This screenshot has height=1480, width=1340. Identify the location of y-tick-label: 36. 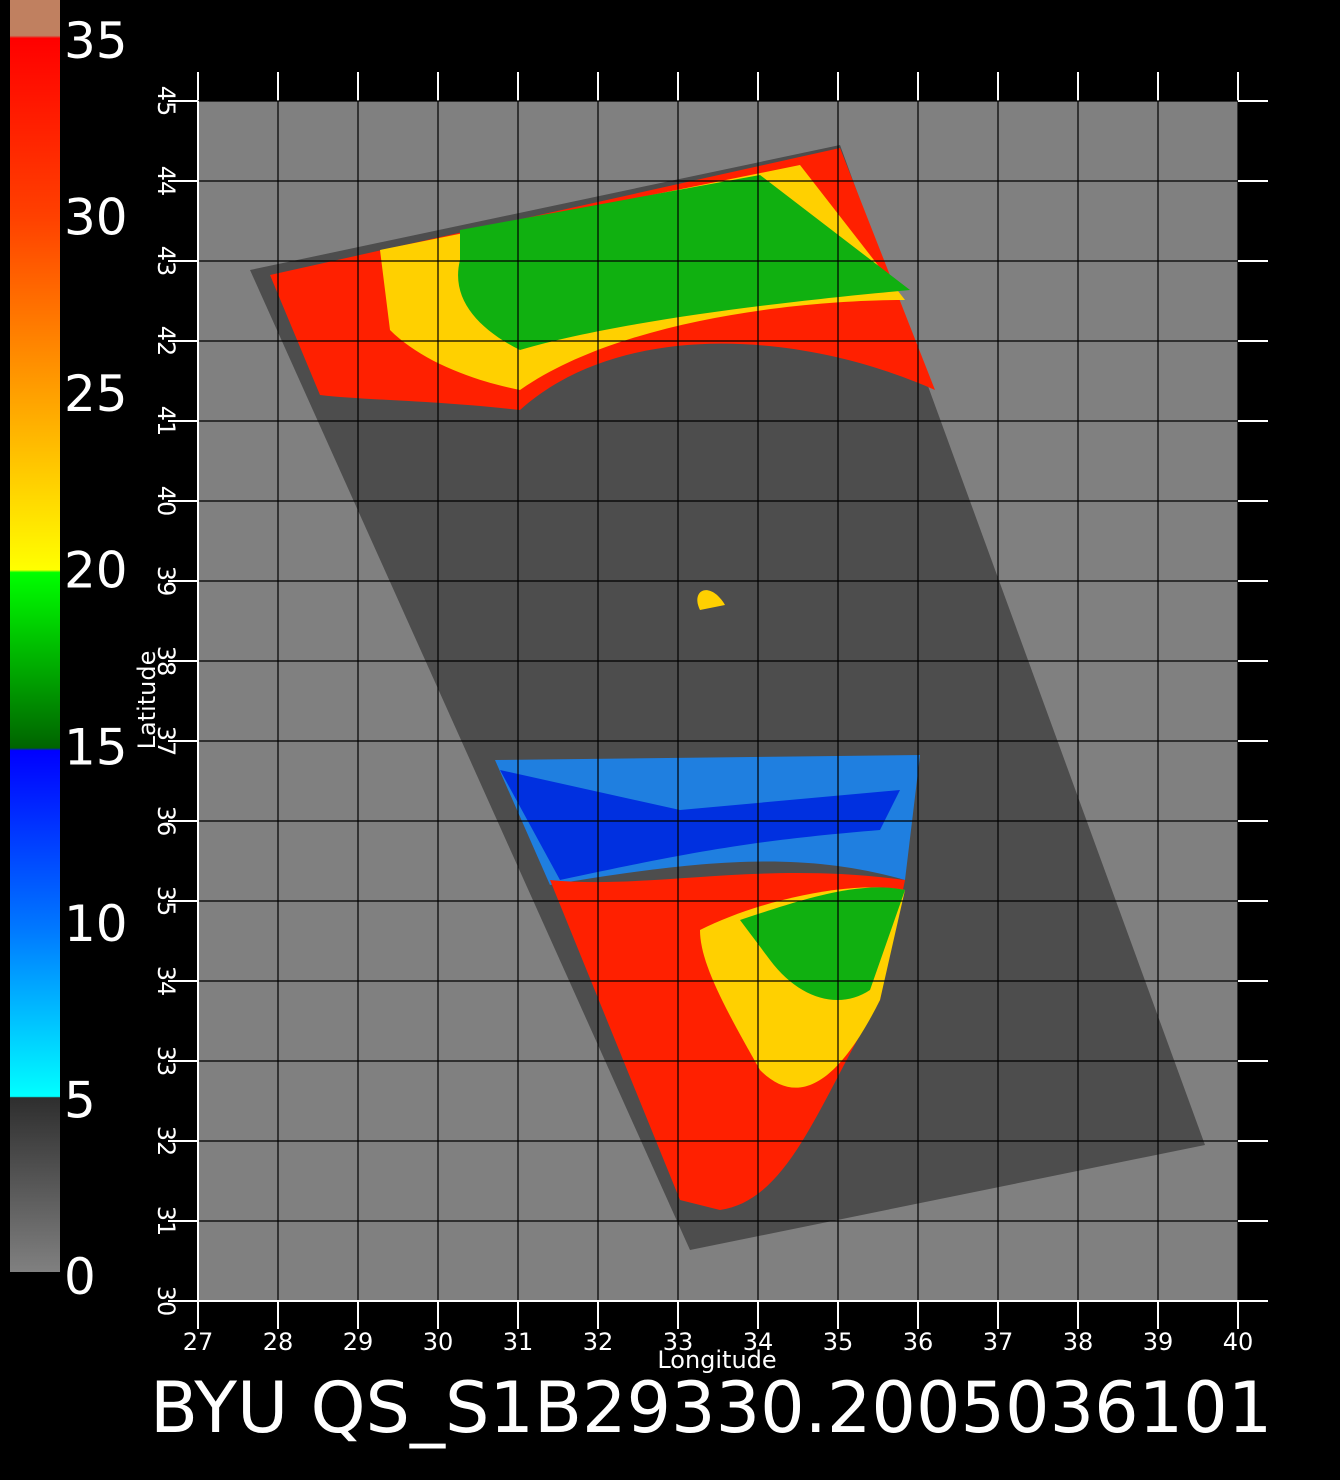
(166, 821).